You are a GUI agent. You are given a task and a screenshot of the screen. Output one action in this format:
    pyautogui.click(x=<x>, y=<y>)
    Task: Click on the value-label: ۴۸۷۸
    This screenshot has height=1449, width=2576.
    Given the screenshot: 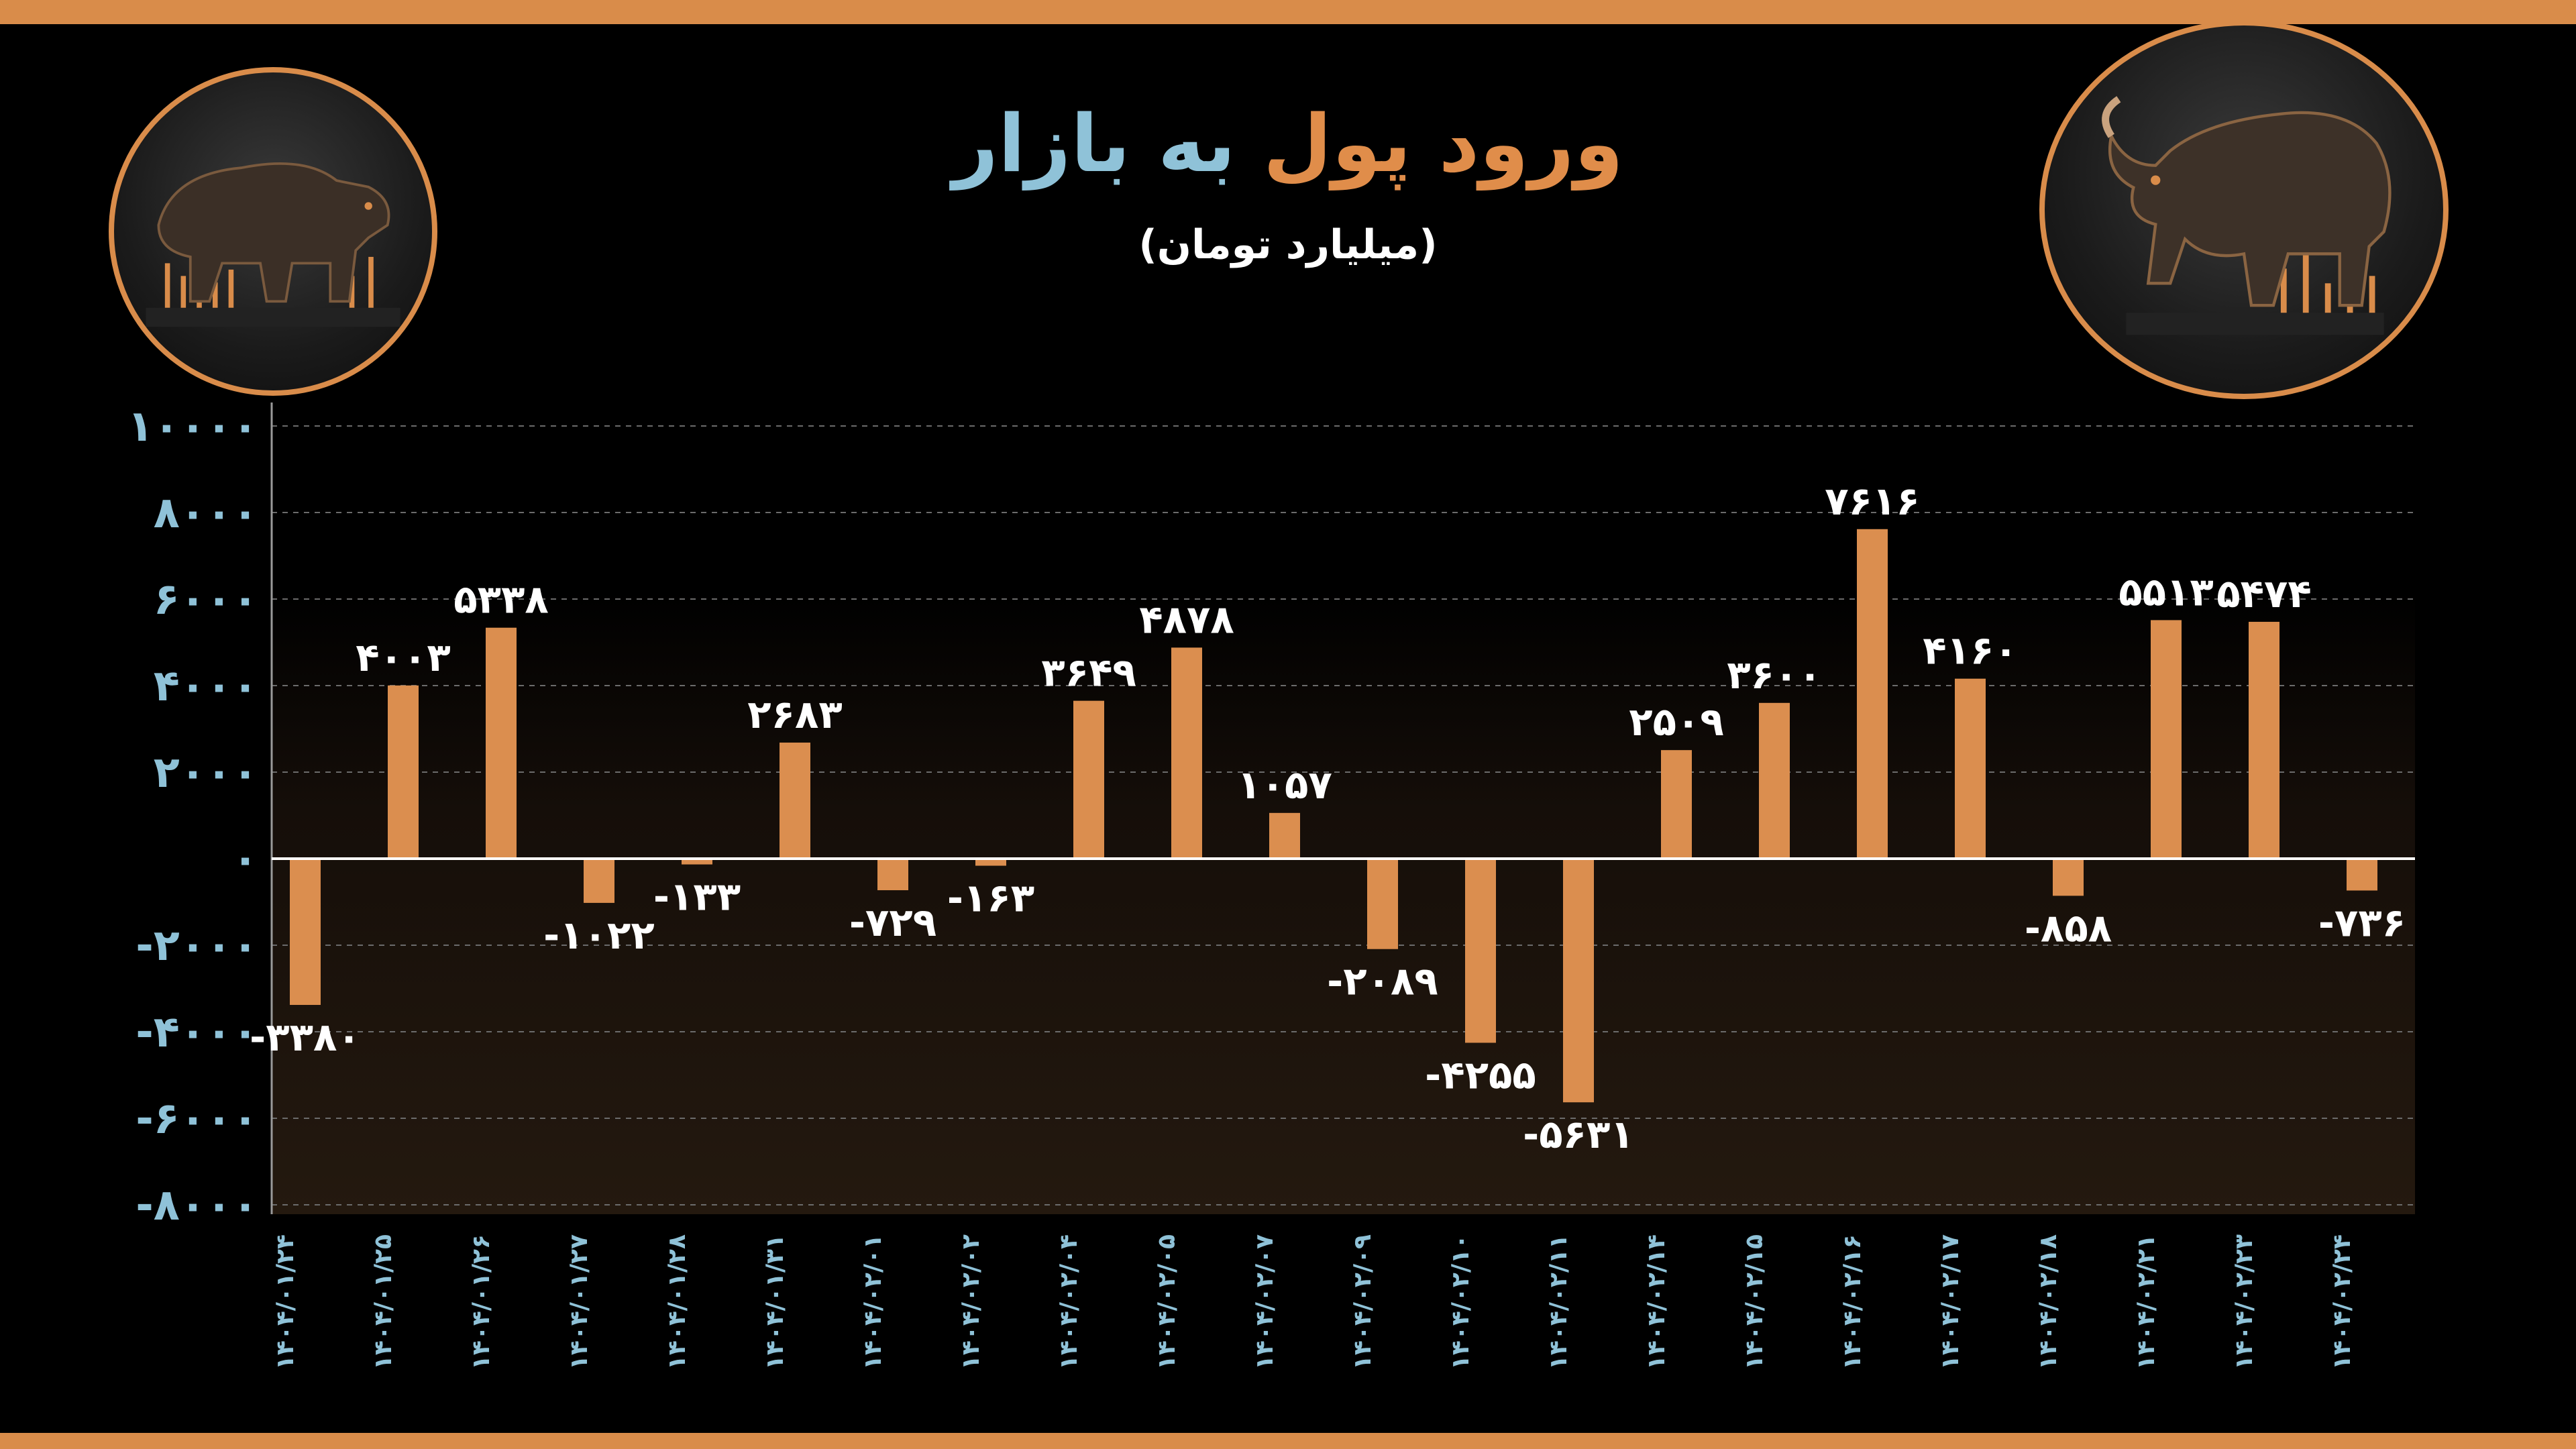 What is the action you would take?
    pyautogui.click(x=1186, y=619)
    